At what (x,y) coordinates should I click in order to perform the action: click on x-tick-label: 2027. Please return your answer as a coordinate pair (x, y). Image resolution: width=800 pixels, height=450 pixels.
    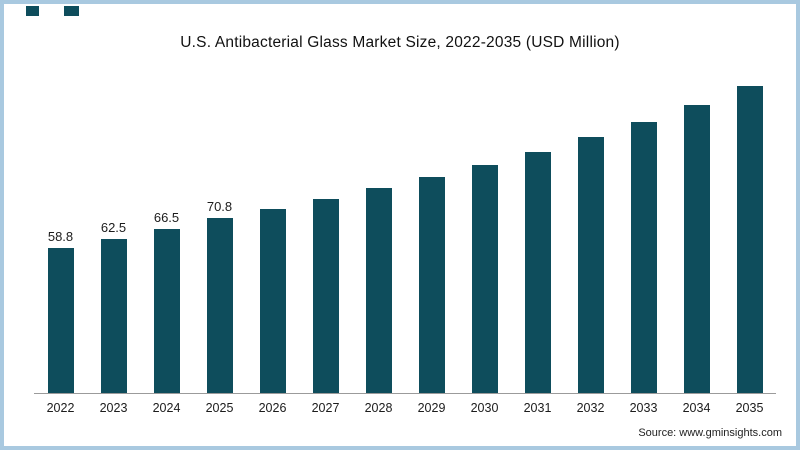
    Looking at the image, I should click on (325, 408).